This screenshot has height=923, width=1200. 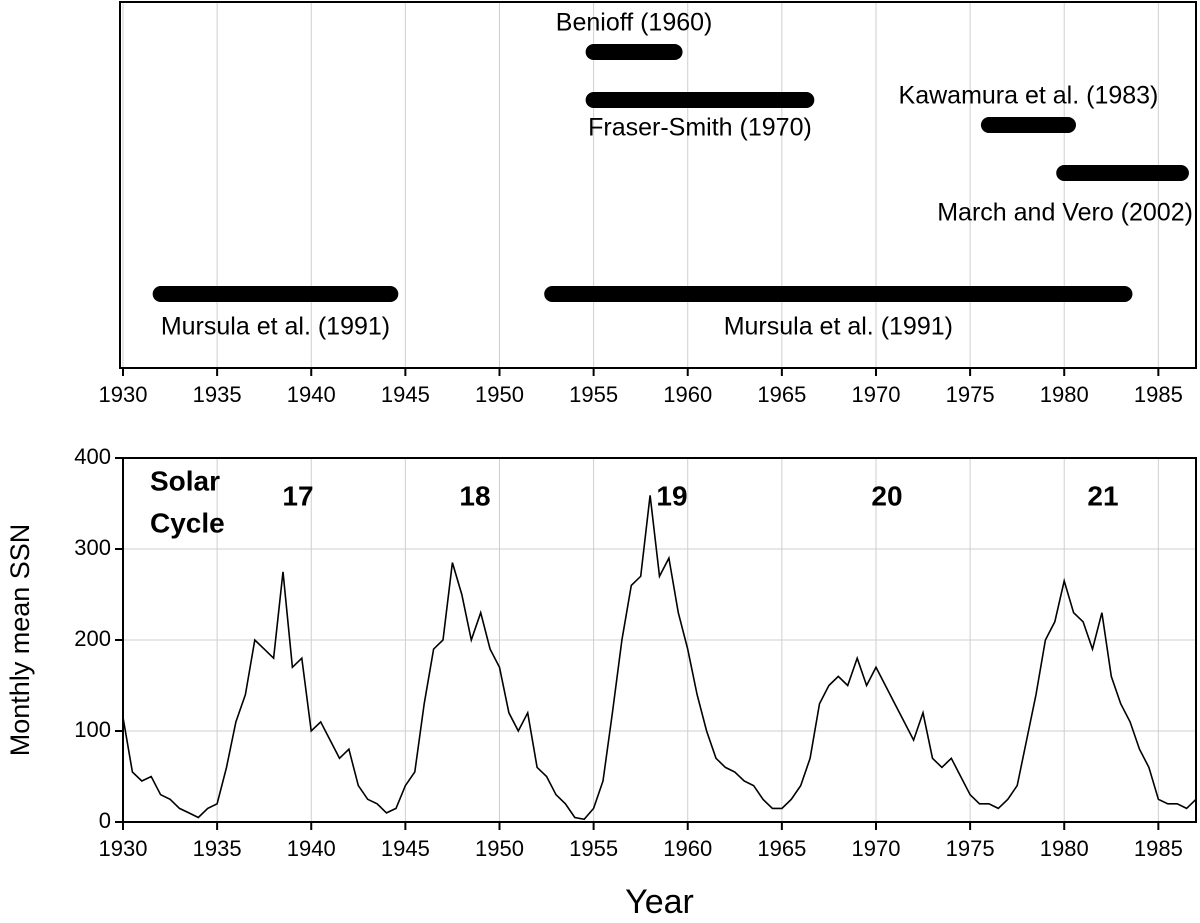 I want to click on bar-label: Fraser-Smith (1970), so click(x=700, y=128).